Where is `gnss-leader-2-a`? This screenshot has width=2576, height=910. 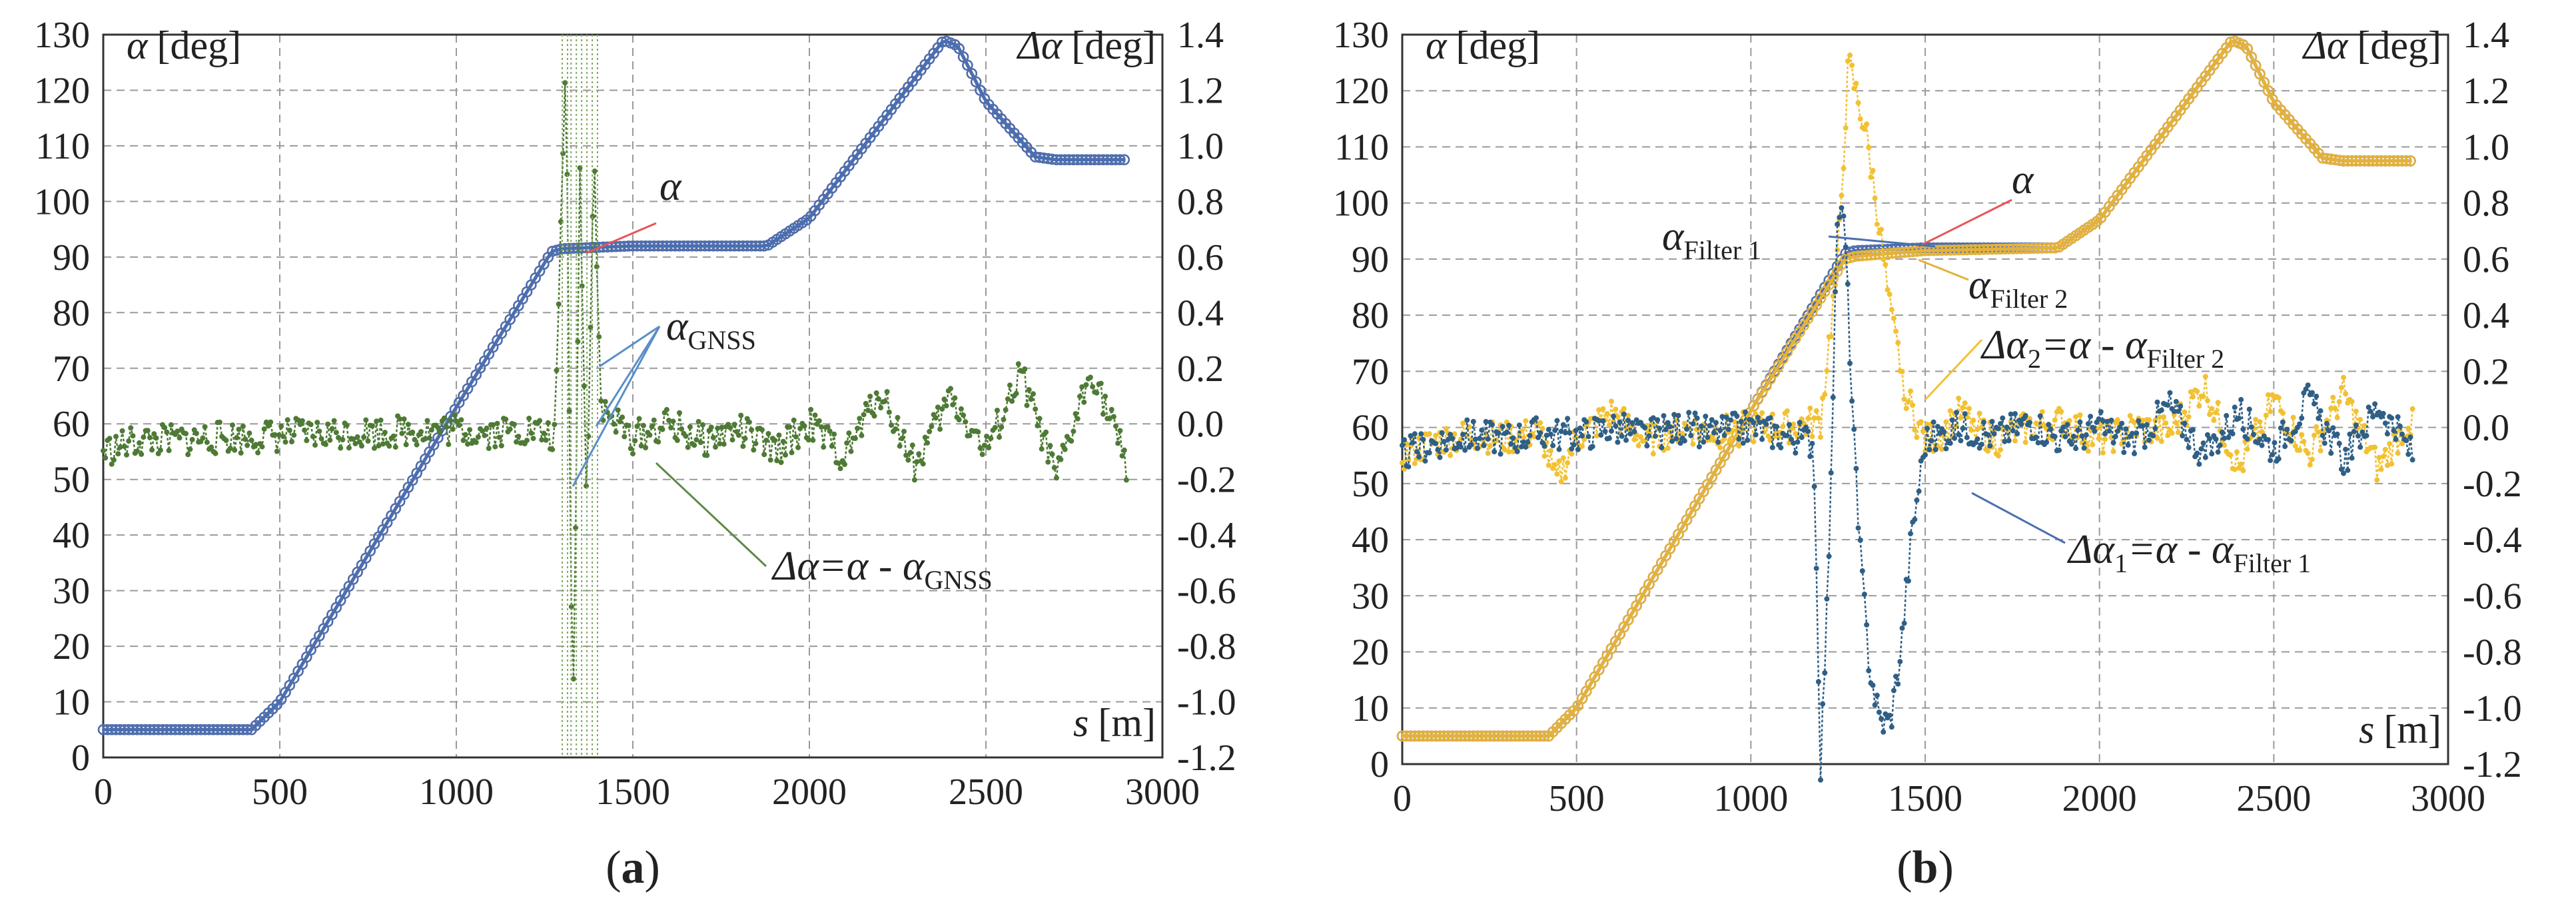 gnss-leader-2-a is located at coordinates (628, 376).